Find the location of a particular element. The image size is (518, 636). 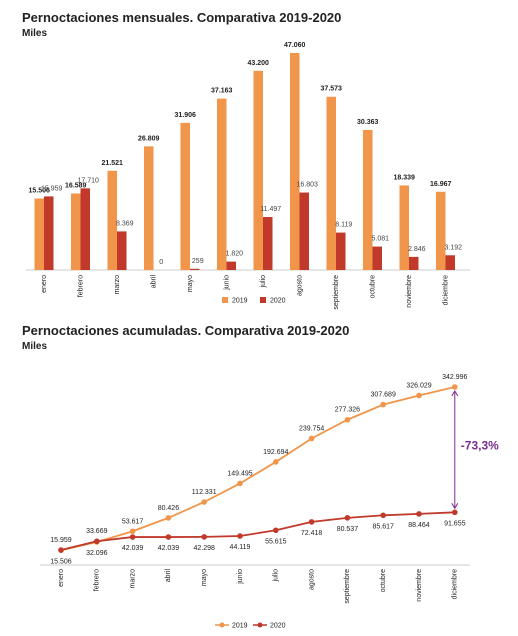

annotation-arrow is located at coordinates (455, 450).